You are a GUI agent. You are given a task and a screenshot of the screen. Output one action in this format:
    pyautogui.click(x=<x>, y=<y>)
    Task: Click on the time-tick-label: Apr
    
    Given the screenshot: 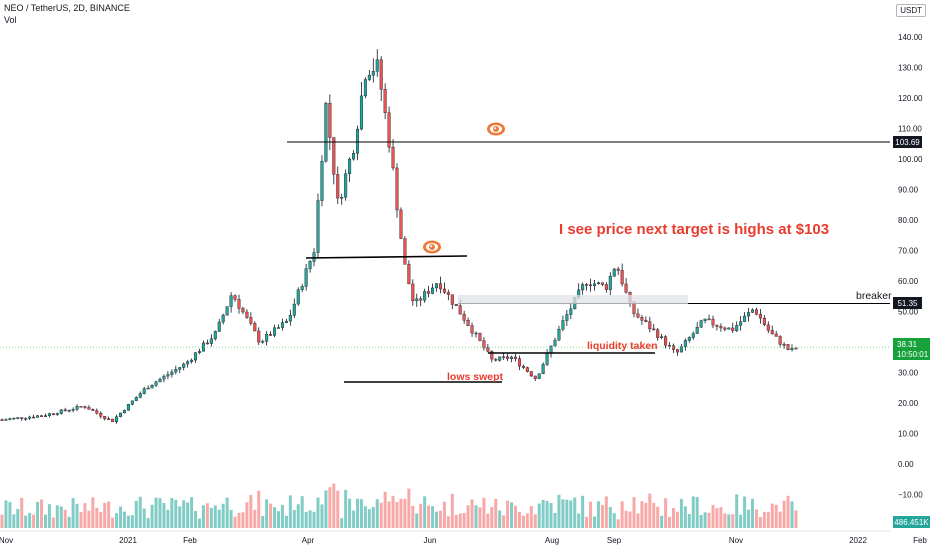 What is the action you would take?
    pyautogui.click(x=308, y=540)
    